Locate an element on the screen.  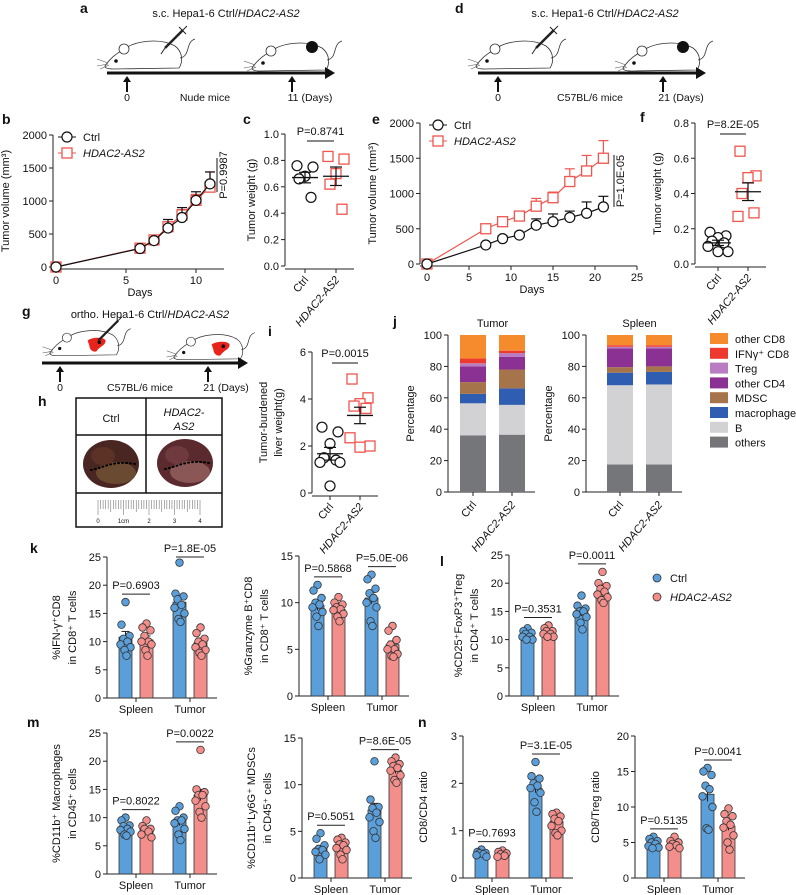
y-tick-label: 100 is located at coordinates (433, 336).